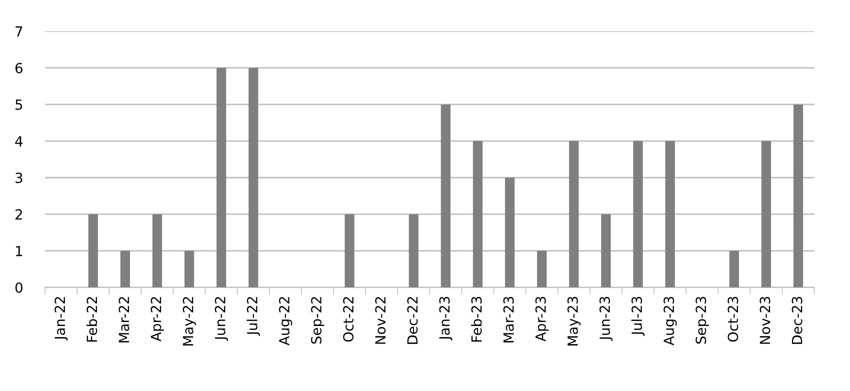 This screenshot has width=850, height=391. Describe the element at coordinates (124, 319) in the screenshot. I see `x-tick-label: Mar-22` at that location.